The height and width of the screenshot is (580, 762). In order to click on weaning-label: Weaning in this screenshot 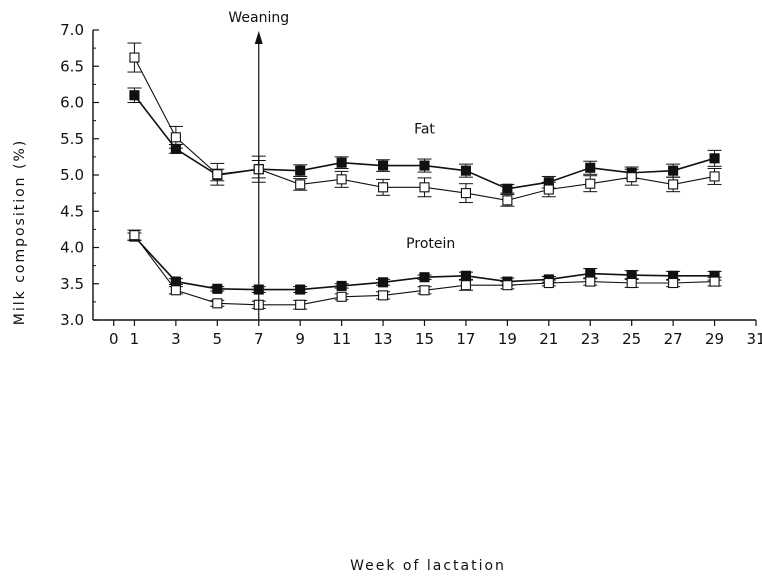, I will do `click(258, 18)`.